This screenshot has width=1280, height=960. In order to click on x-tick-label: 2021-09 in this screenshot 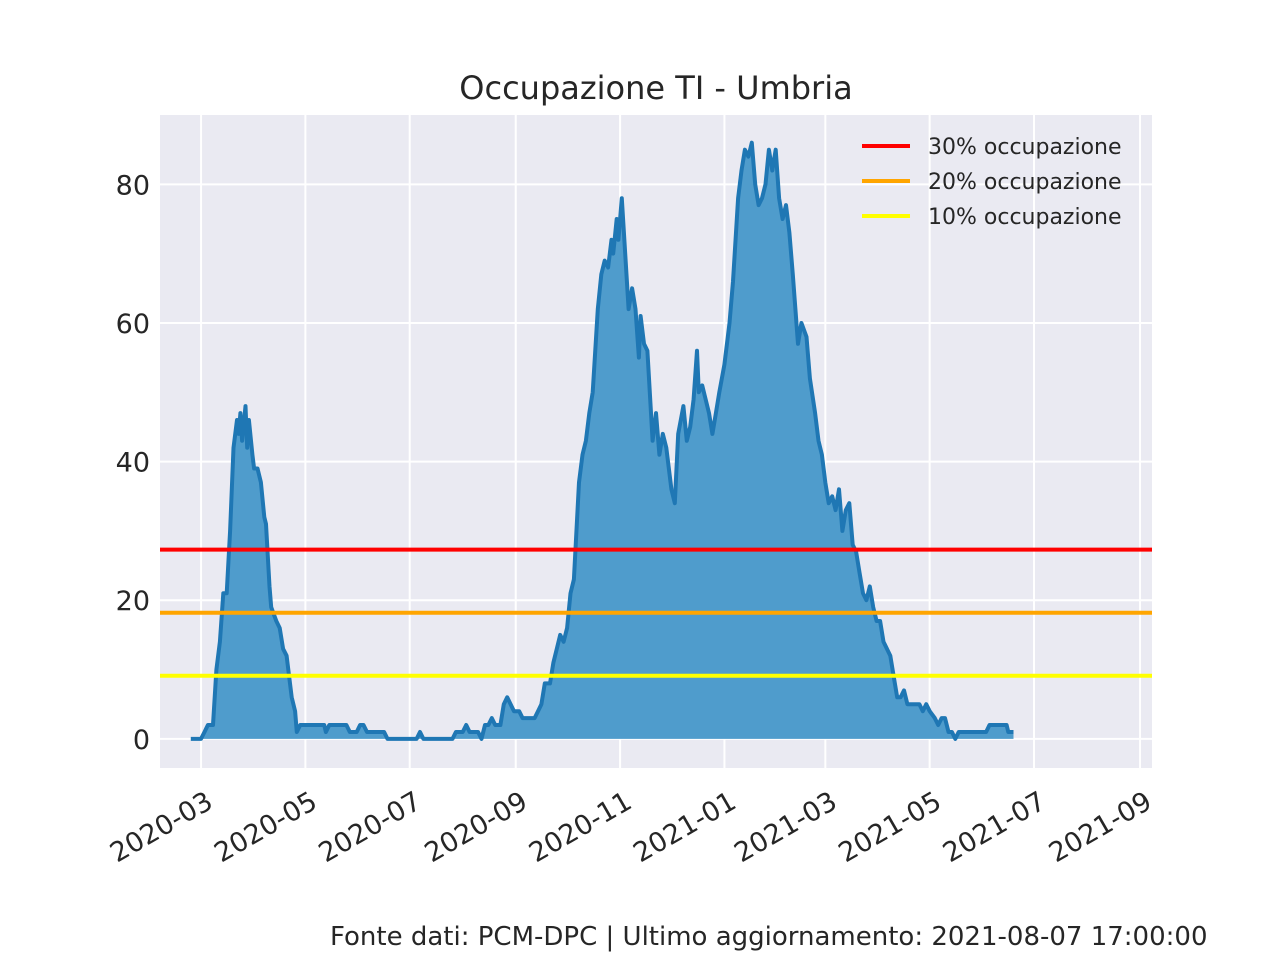, I will do `click(1100, 827)`.